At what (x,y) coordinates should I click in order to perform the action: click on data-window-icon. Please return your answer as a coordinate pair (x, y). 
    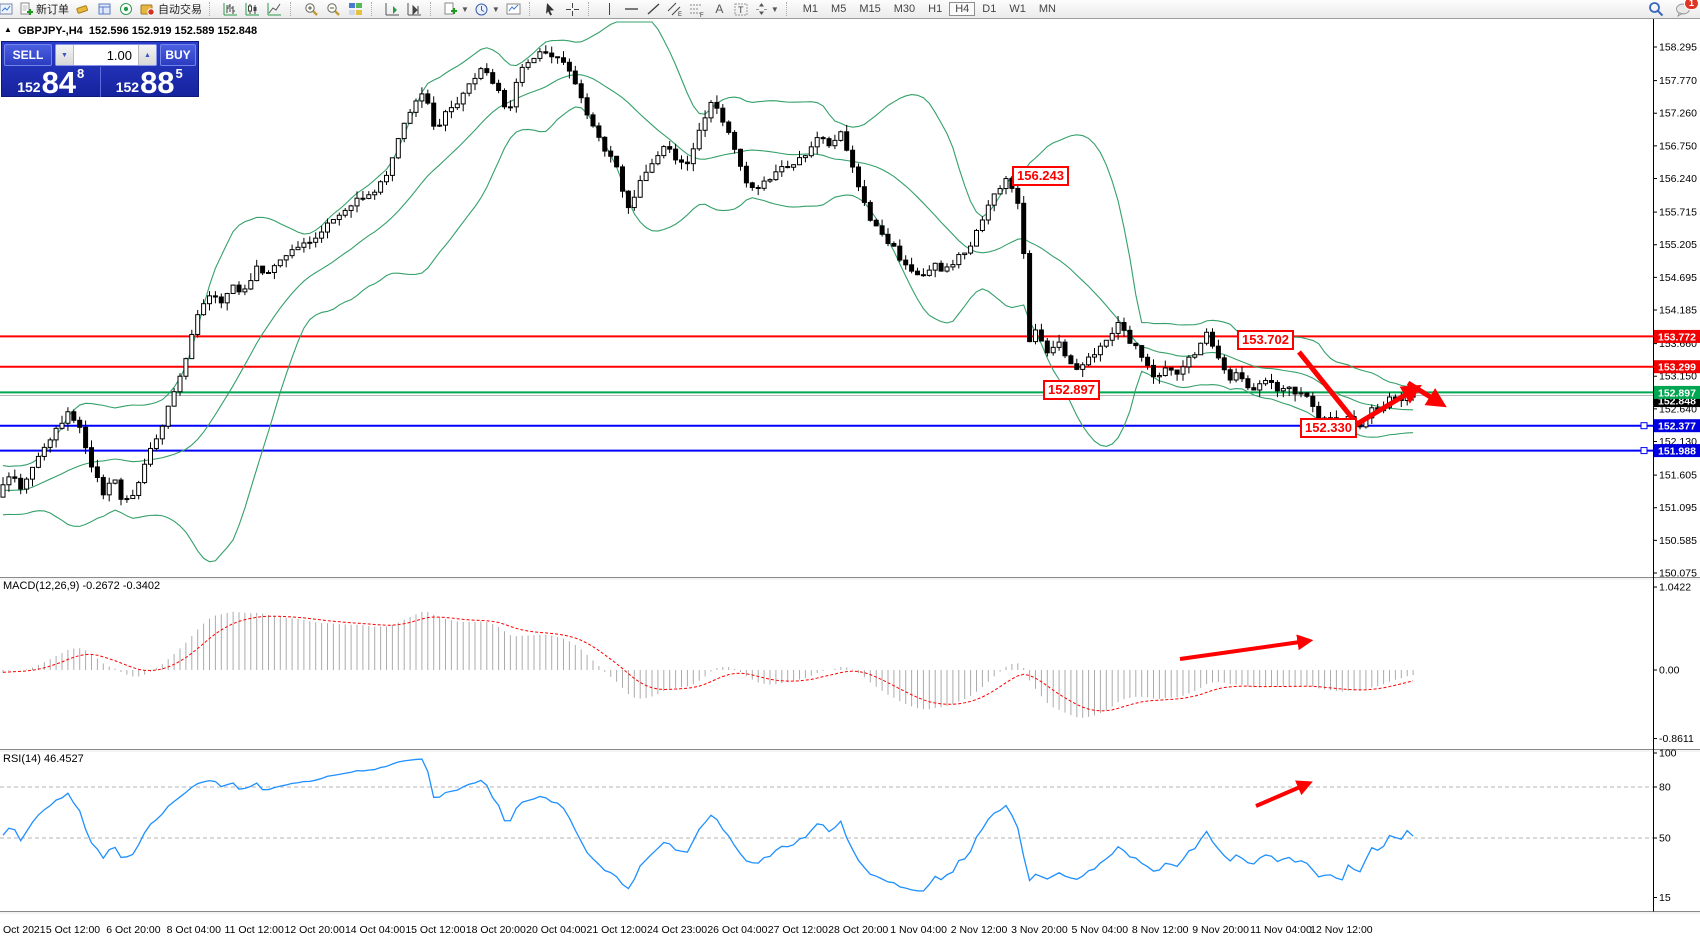
    Looking at the image, I should click on (104, 9).